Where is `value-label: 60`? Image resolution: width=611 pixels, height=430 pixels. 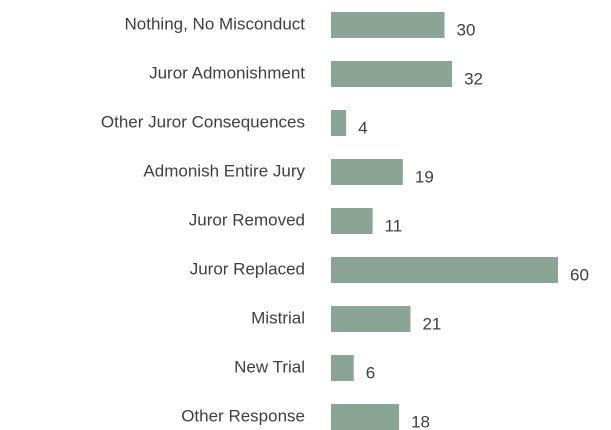 value-label: 60 is located at coordinates (579, 274).